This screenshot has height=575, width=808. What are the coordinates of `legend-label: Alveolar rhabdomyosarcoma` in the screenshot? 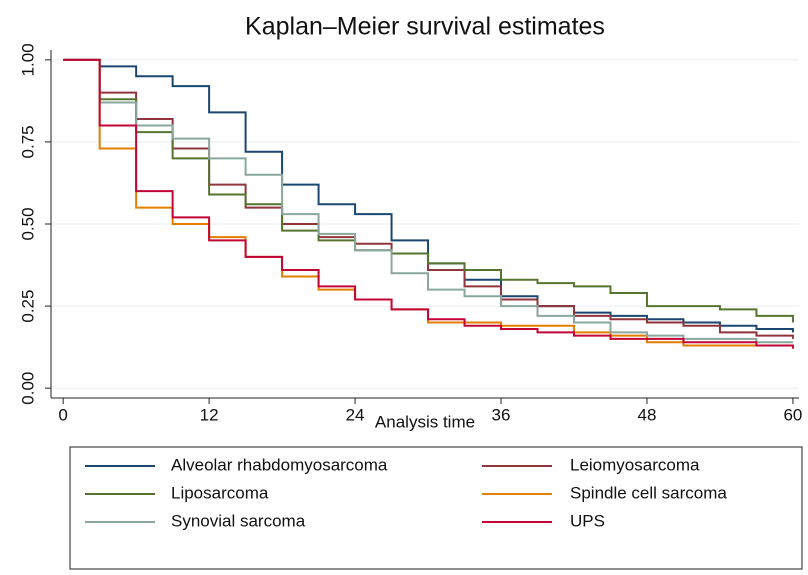 It's located at (279, 464).